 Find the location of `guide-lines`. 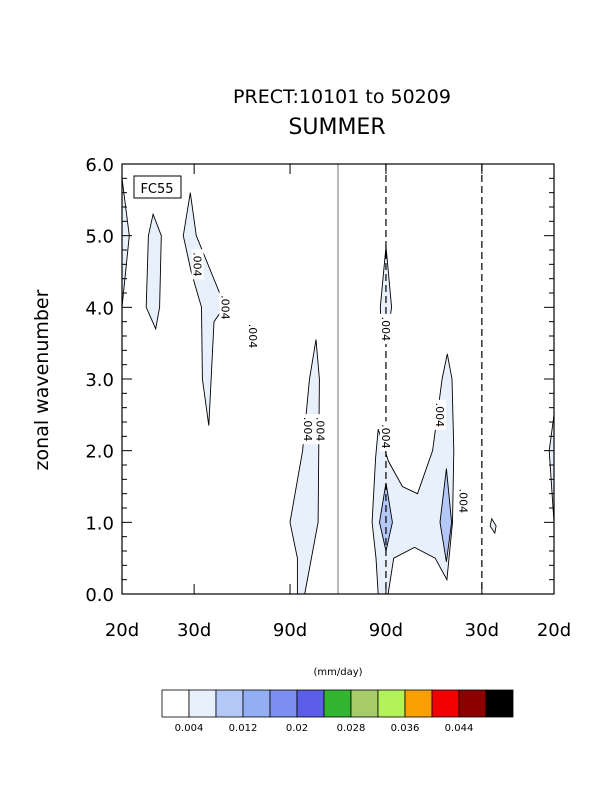

guide-lines is located at coordinates (410, 379).